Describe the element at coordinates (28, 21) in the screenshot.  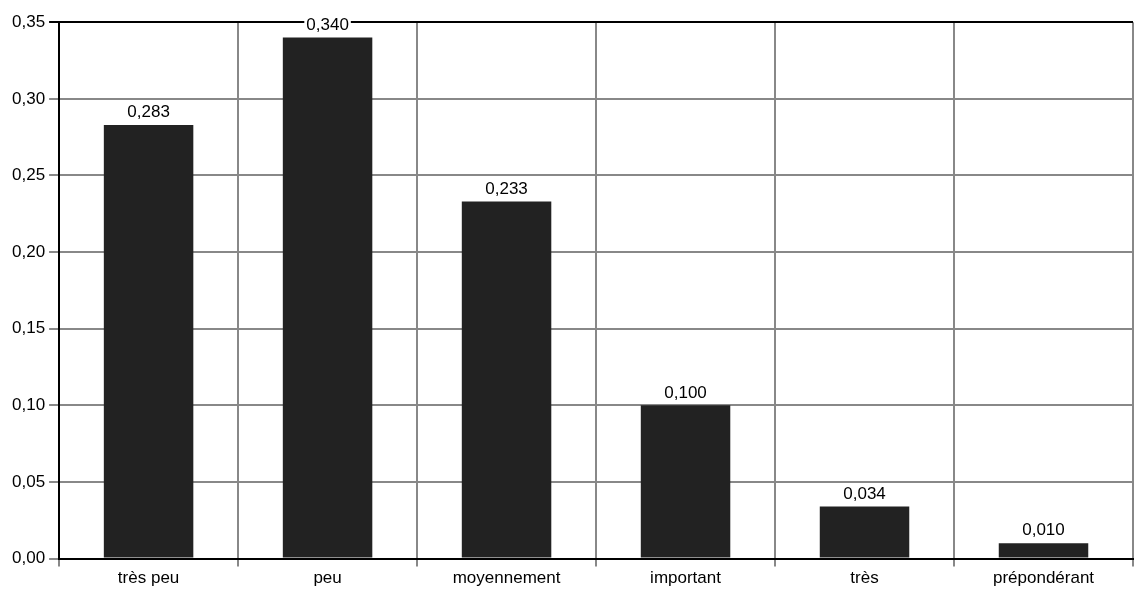
I see `y-tick-label: 0,35` at that location.